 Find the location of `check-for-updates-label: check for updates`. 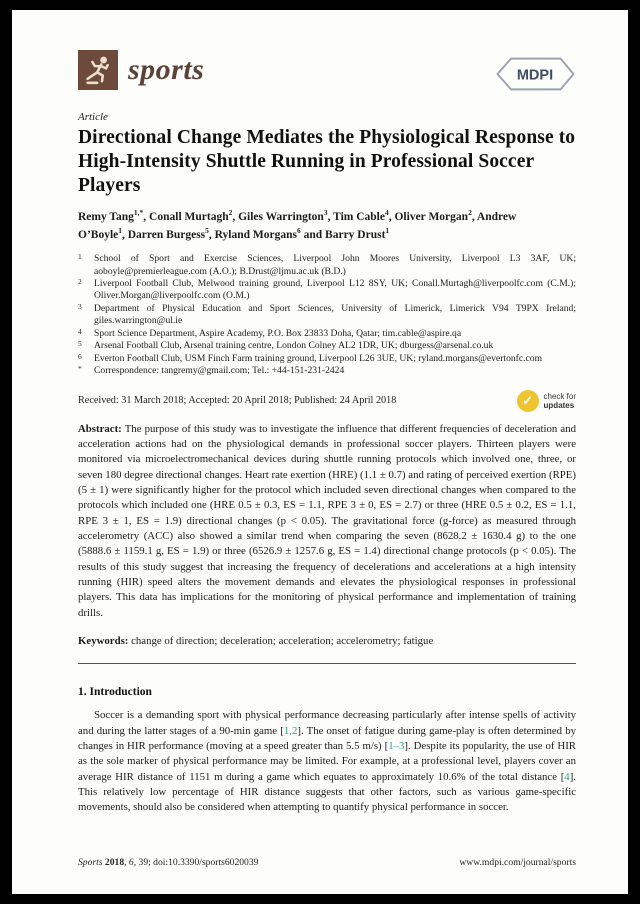

check-for-updates-label: check for updates is located at coordinates (560, 401).